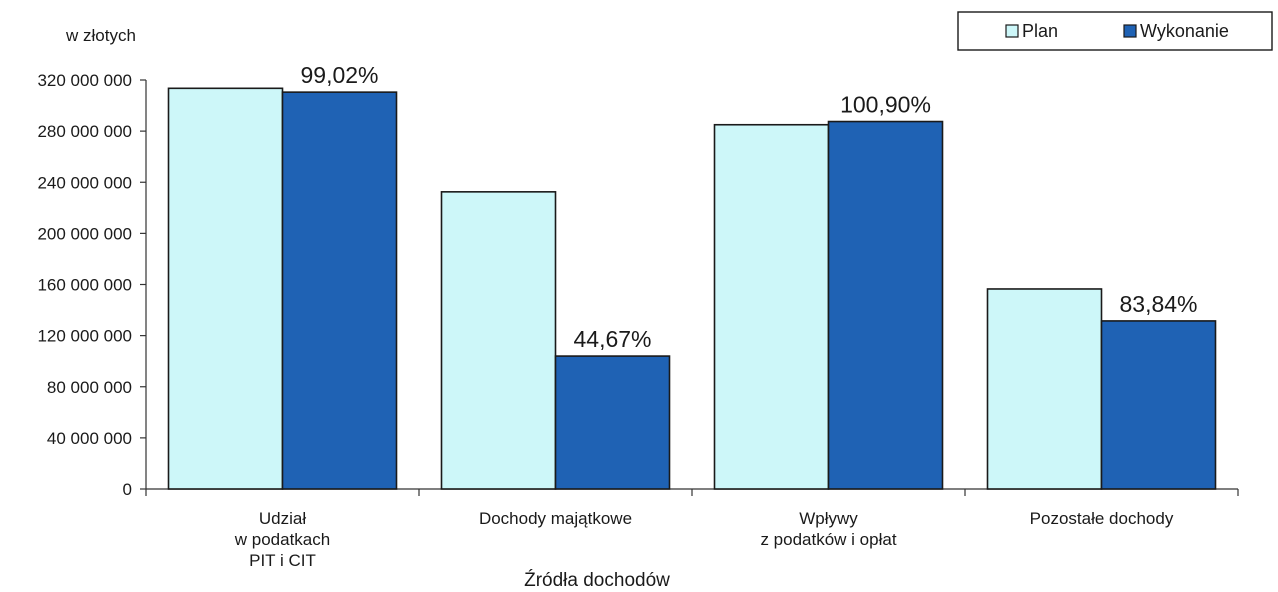 The height and width of the screenshot is (592, 1278). Describe the element at coordinates (100, 35) in the screenshot. I see `unit-label: w złotych` at that location.